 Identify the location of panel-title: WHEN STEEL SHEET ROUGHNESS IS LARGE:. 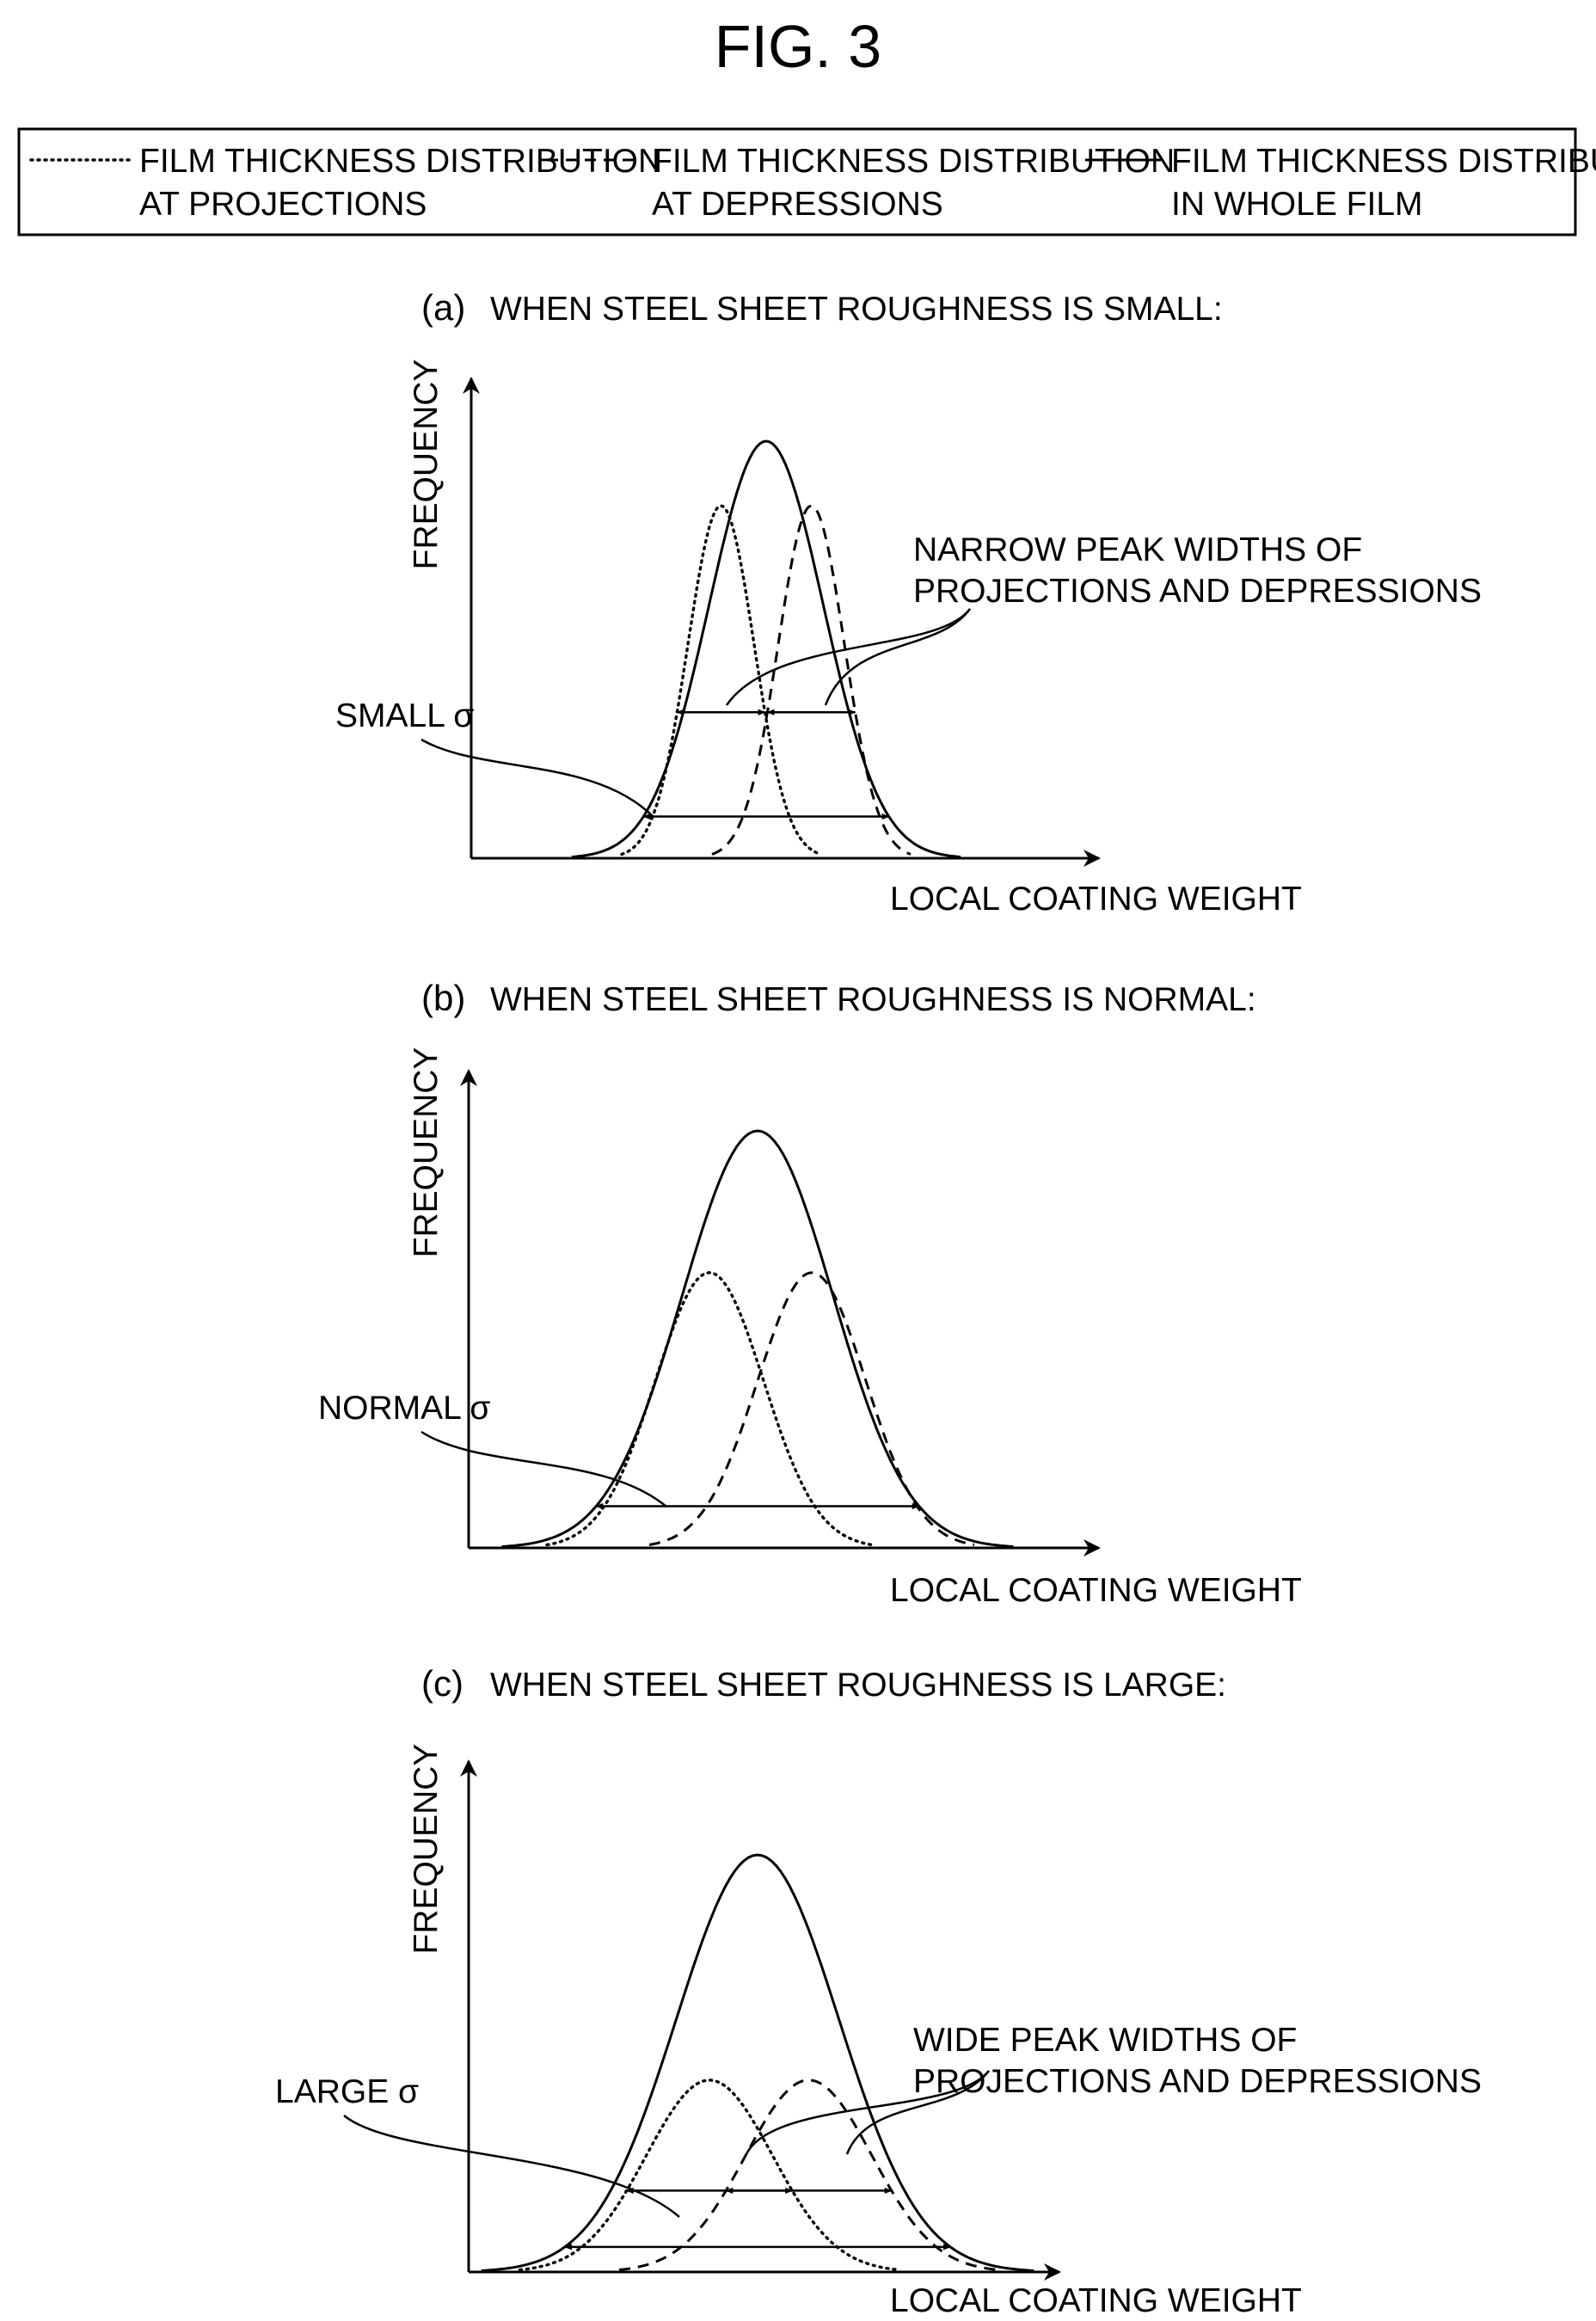
(858, 1686).